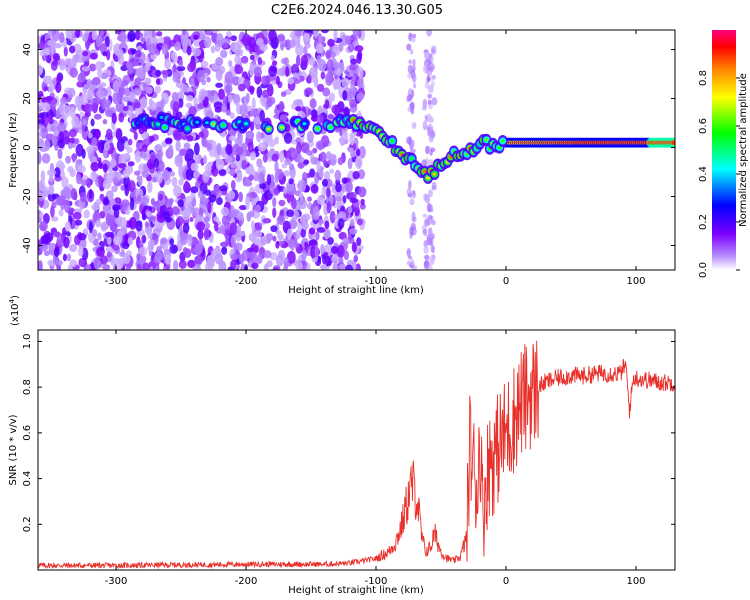 This screenshot has width=750, height=600. Describe the element at coordinates (703, 174) in the screenshot. I see `colorbar-tick-label: 0.4` at that location.